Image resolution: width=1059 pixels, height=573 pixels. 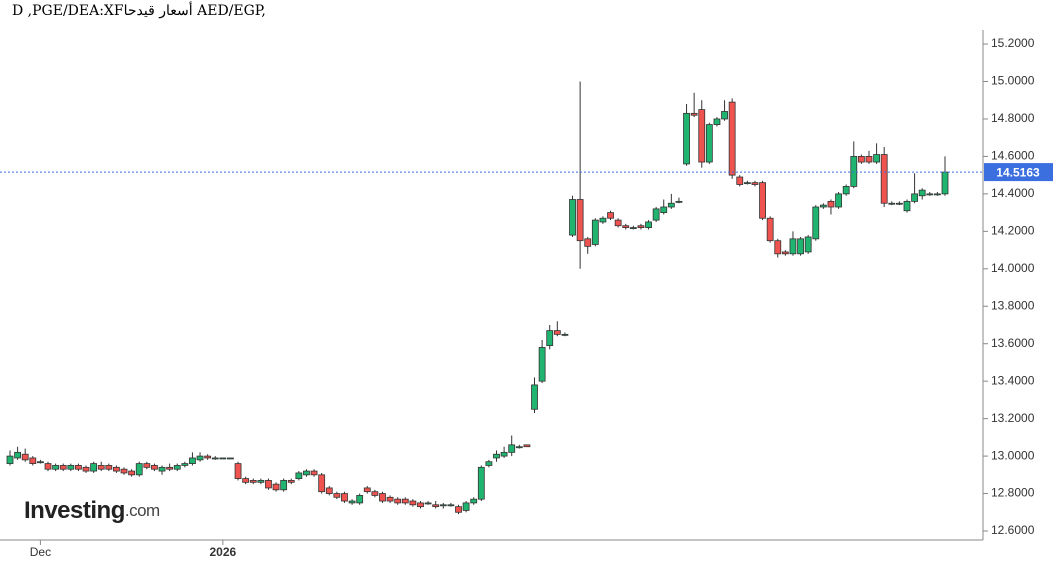 What do you see at coordinates (1013, 156) in the screenshot?
I see `y-tick-label: 14.6000` at bounding box center [1013, 156].